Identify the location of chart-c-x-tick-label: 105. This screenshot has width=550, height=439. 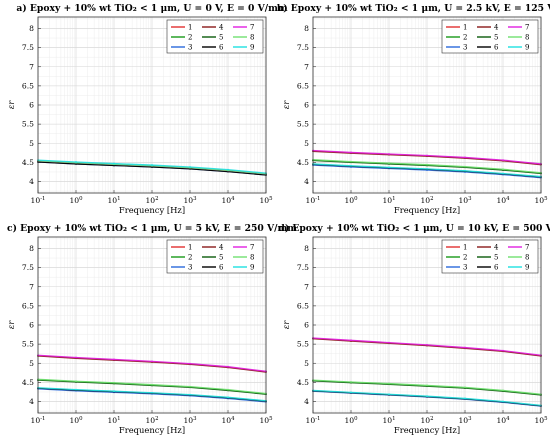
(266, 420).